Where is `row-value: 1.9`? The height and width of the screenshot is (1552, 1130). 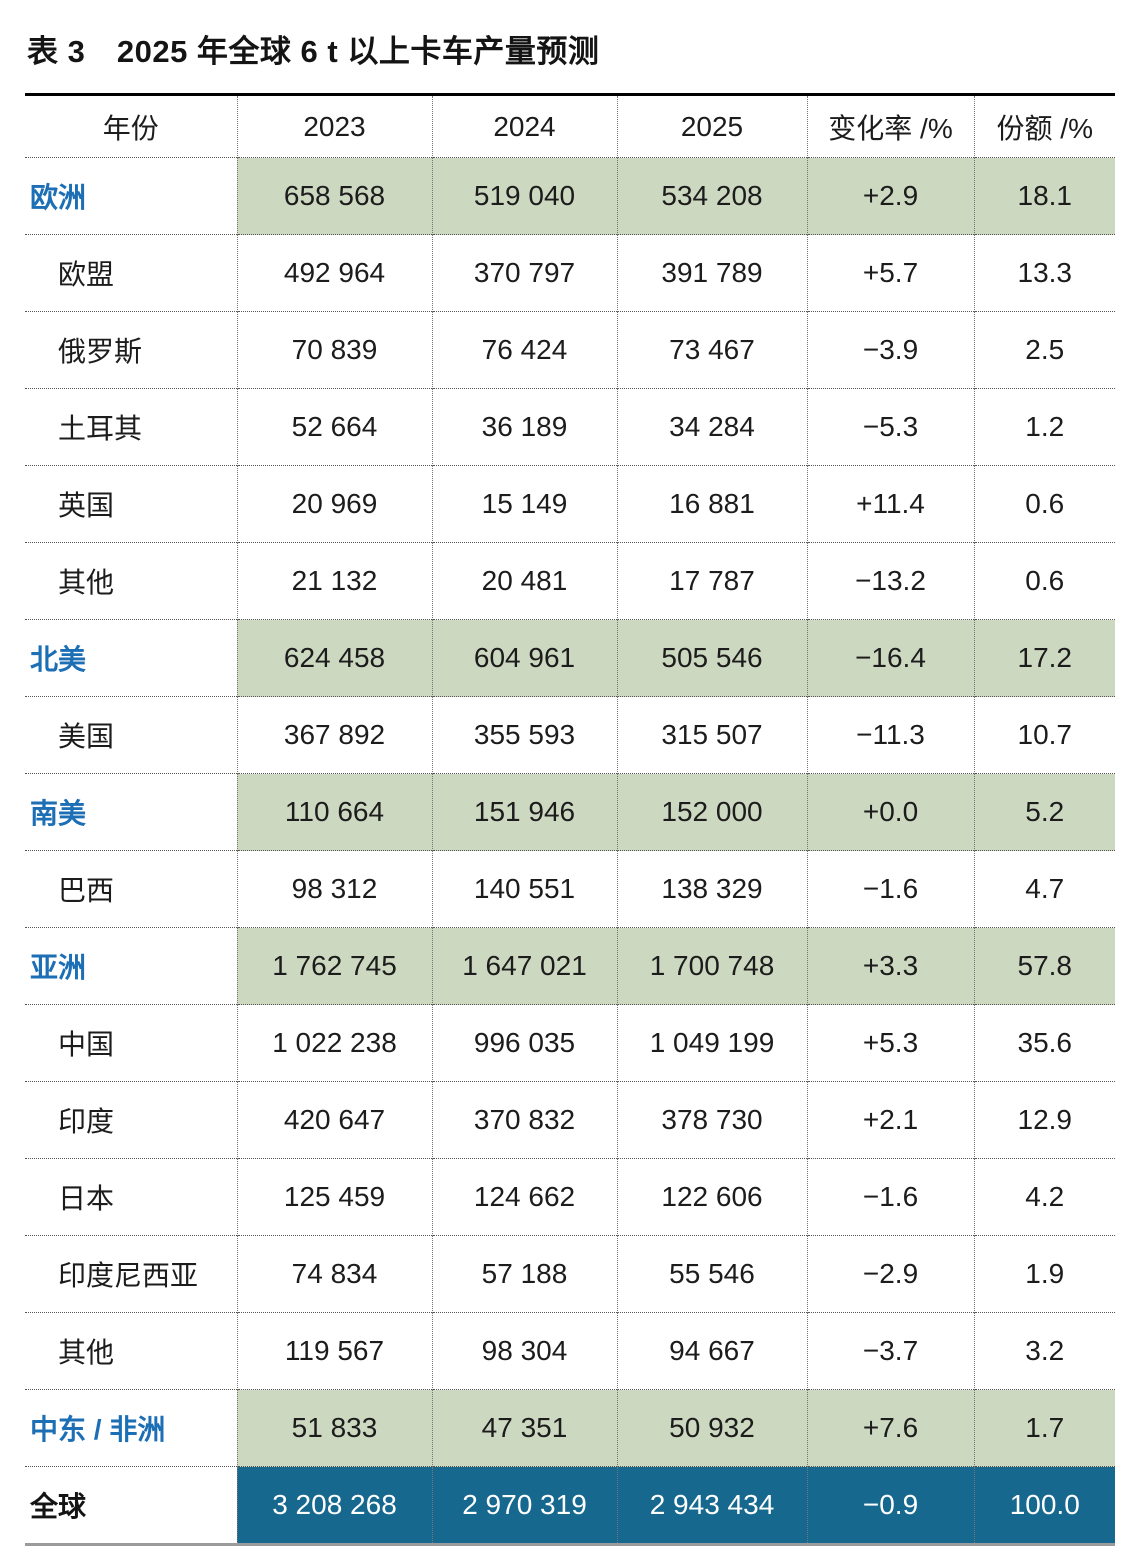
row-value: 1.9 is located at coordinates (1044, 1274).